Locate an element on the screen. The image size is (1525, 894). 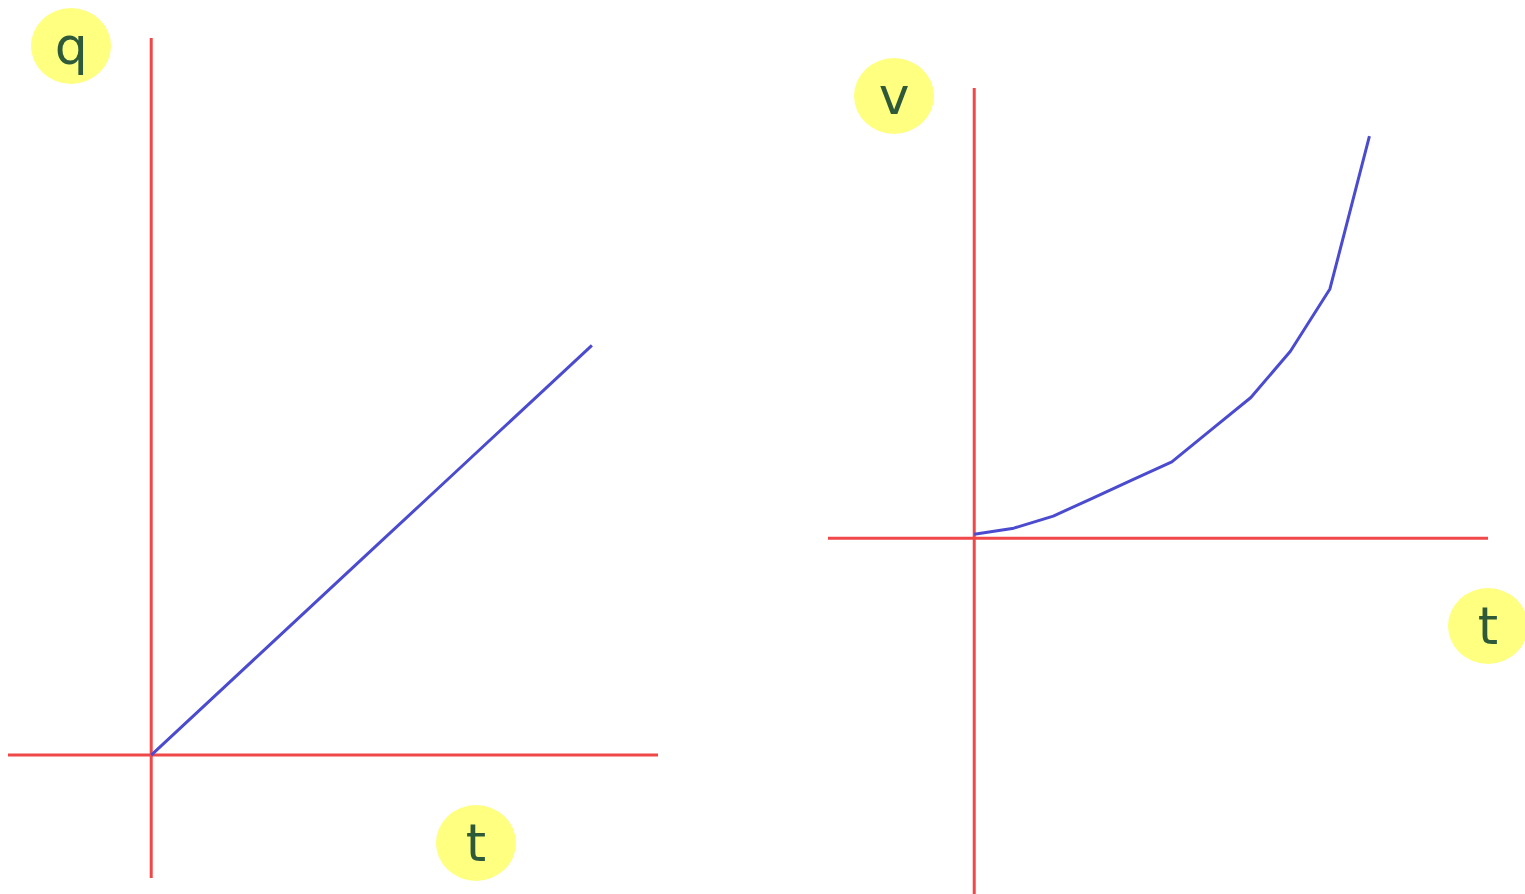
y-axis-title: q is located at coordinates (71, 46).